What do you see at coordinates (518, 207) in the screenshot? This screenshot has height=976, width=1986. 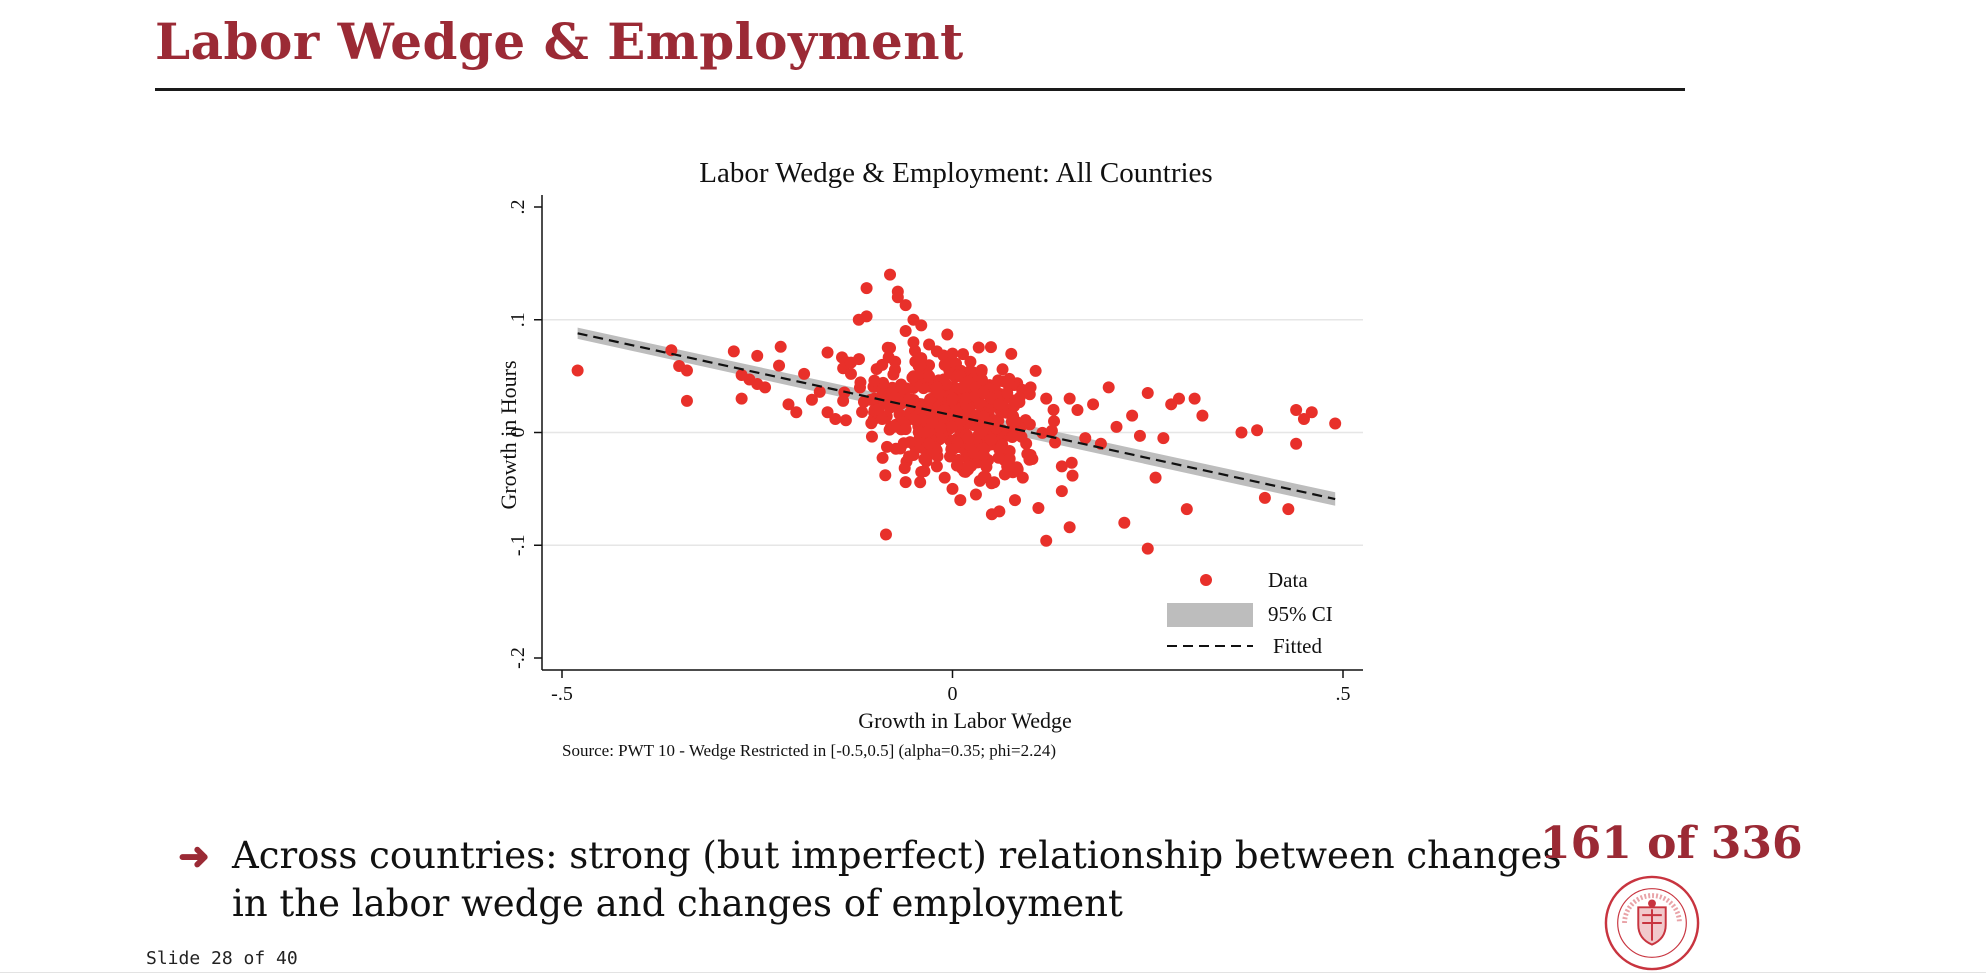 I see `y-tick-label: .2` at bounding box center [518, 207].